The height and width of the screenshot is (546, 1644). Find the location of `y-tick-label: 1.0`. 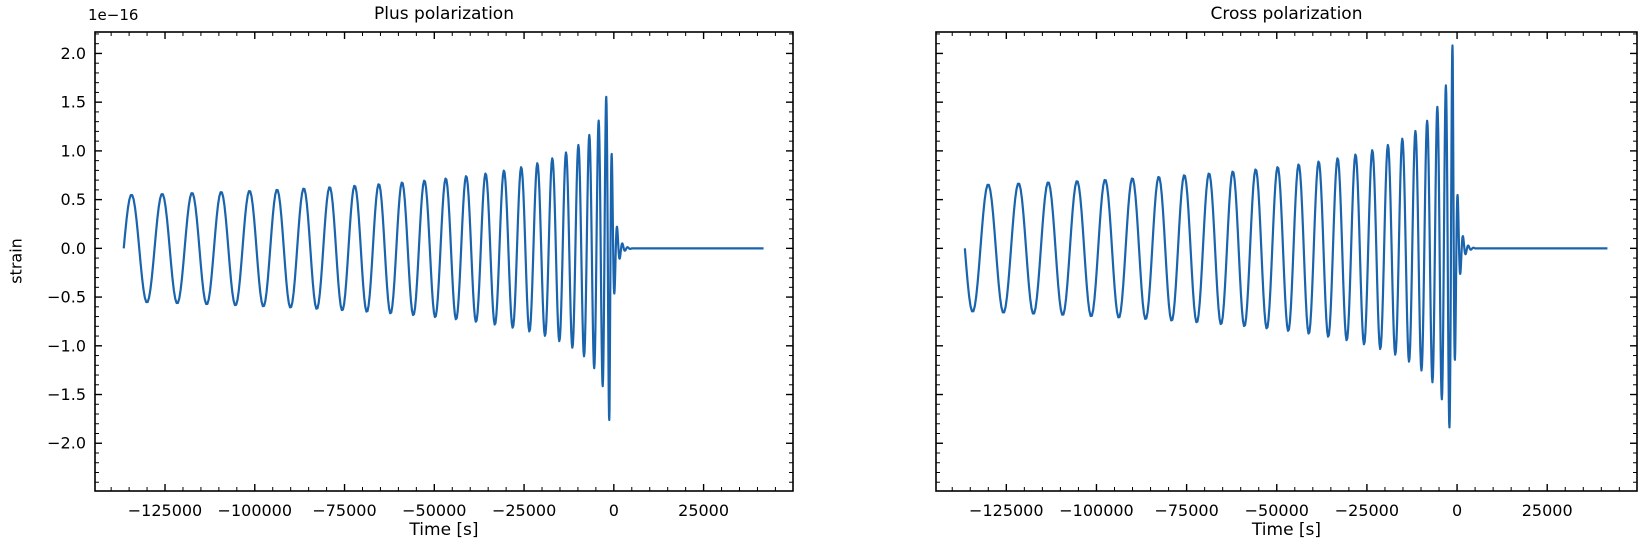

y-tick-label: 1.0 is located at coordinates (73, 150).